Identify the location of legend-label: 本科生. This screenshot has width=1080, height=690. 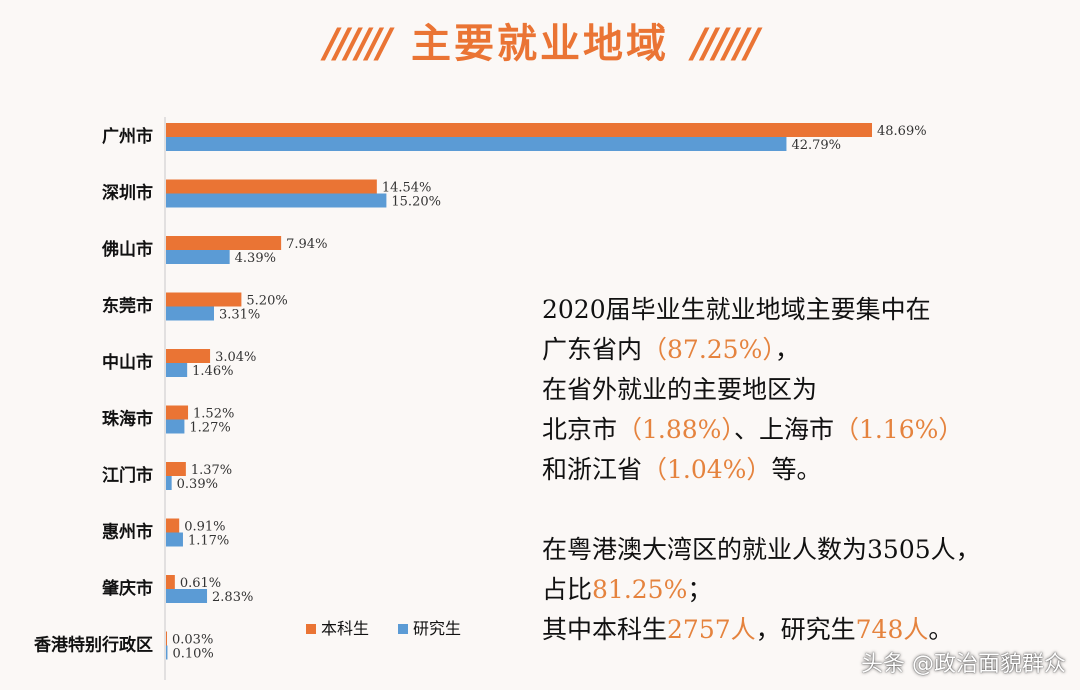
(345, 628).